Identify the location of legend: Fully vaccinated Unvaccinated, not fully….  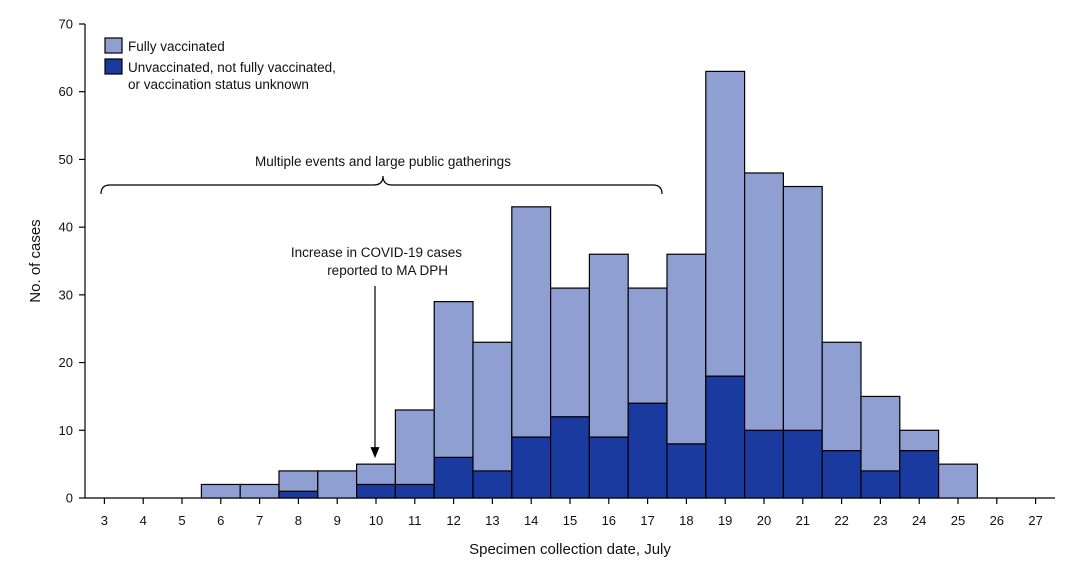
(220, 64).